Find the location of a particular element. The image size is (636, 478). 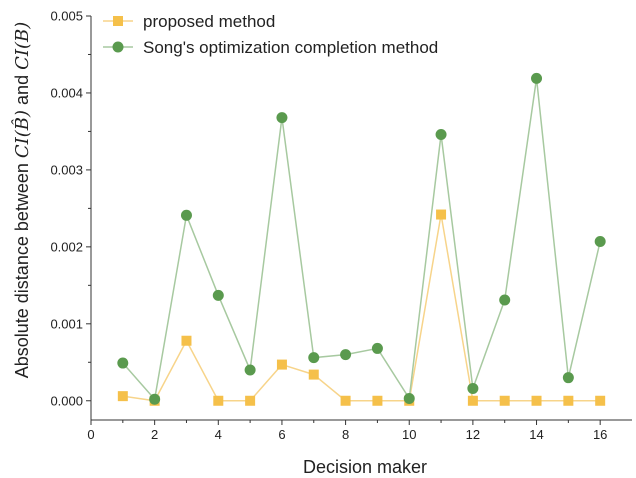

x-tick-label: 2 is located at coordinates (154, 434).